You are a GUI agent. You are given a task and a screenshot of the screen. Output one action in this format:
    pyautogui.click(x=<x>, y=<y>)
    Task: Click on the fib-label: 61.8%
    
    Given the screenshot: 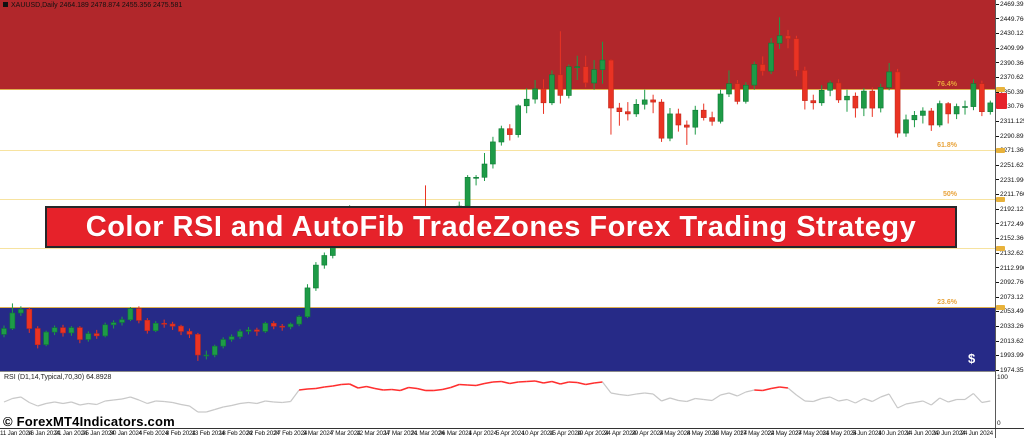 What is the action you would take?
    pyautogui.click(x=947, y=145)
    